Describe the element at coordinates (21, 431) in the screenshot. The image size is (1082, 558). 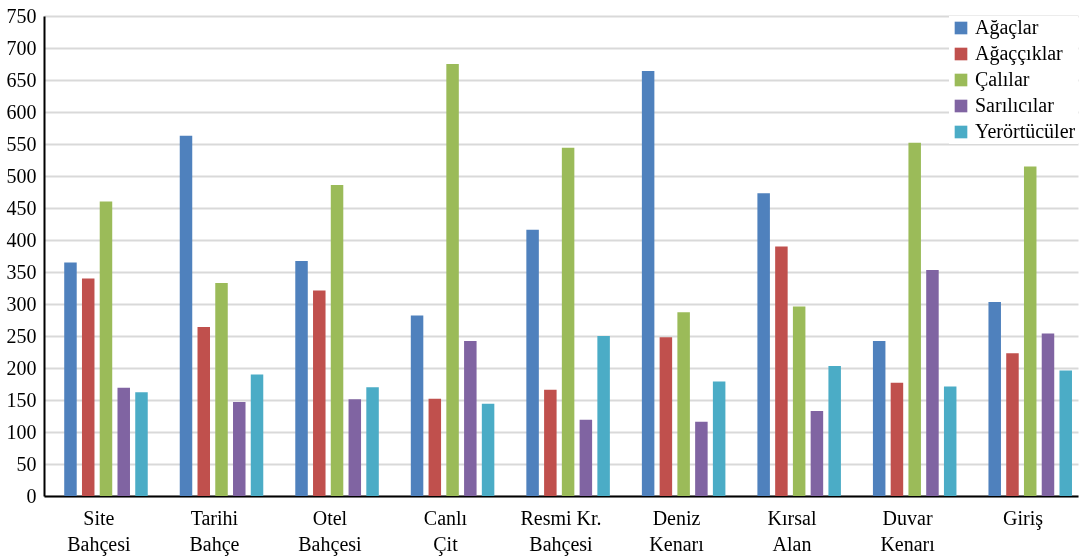
I see `y-tick-label: 100` at that location.